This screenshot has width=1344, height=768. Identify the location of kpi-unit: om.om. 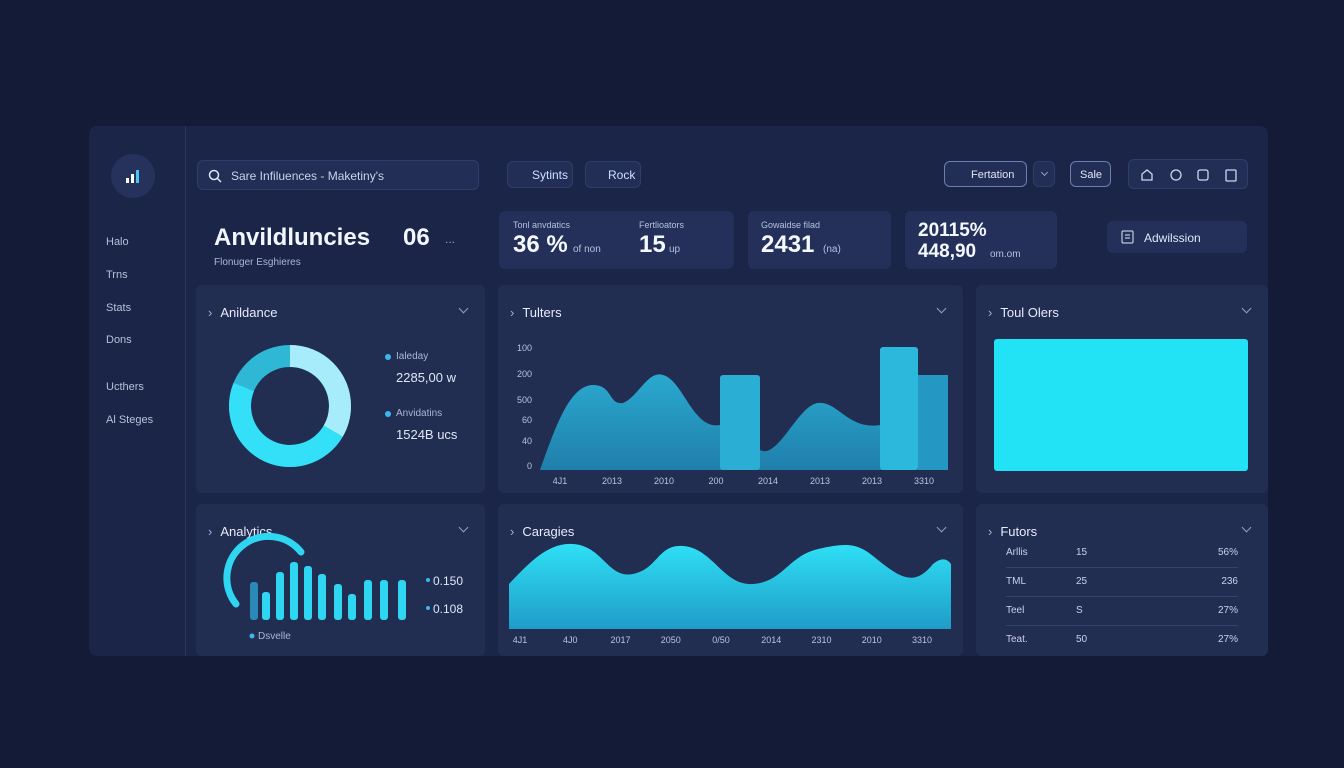
(1005, 254).